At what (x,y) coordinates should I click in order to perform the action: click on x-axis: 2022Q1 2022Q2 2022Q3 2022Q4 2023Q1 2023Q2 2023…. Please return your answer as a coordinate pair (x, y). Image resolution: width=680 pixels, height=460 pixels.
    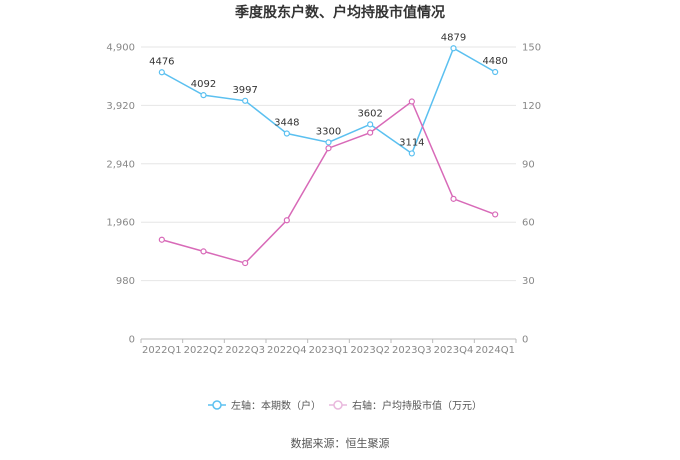
    Looking at the image, I should click on (328, 347).